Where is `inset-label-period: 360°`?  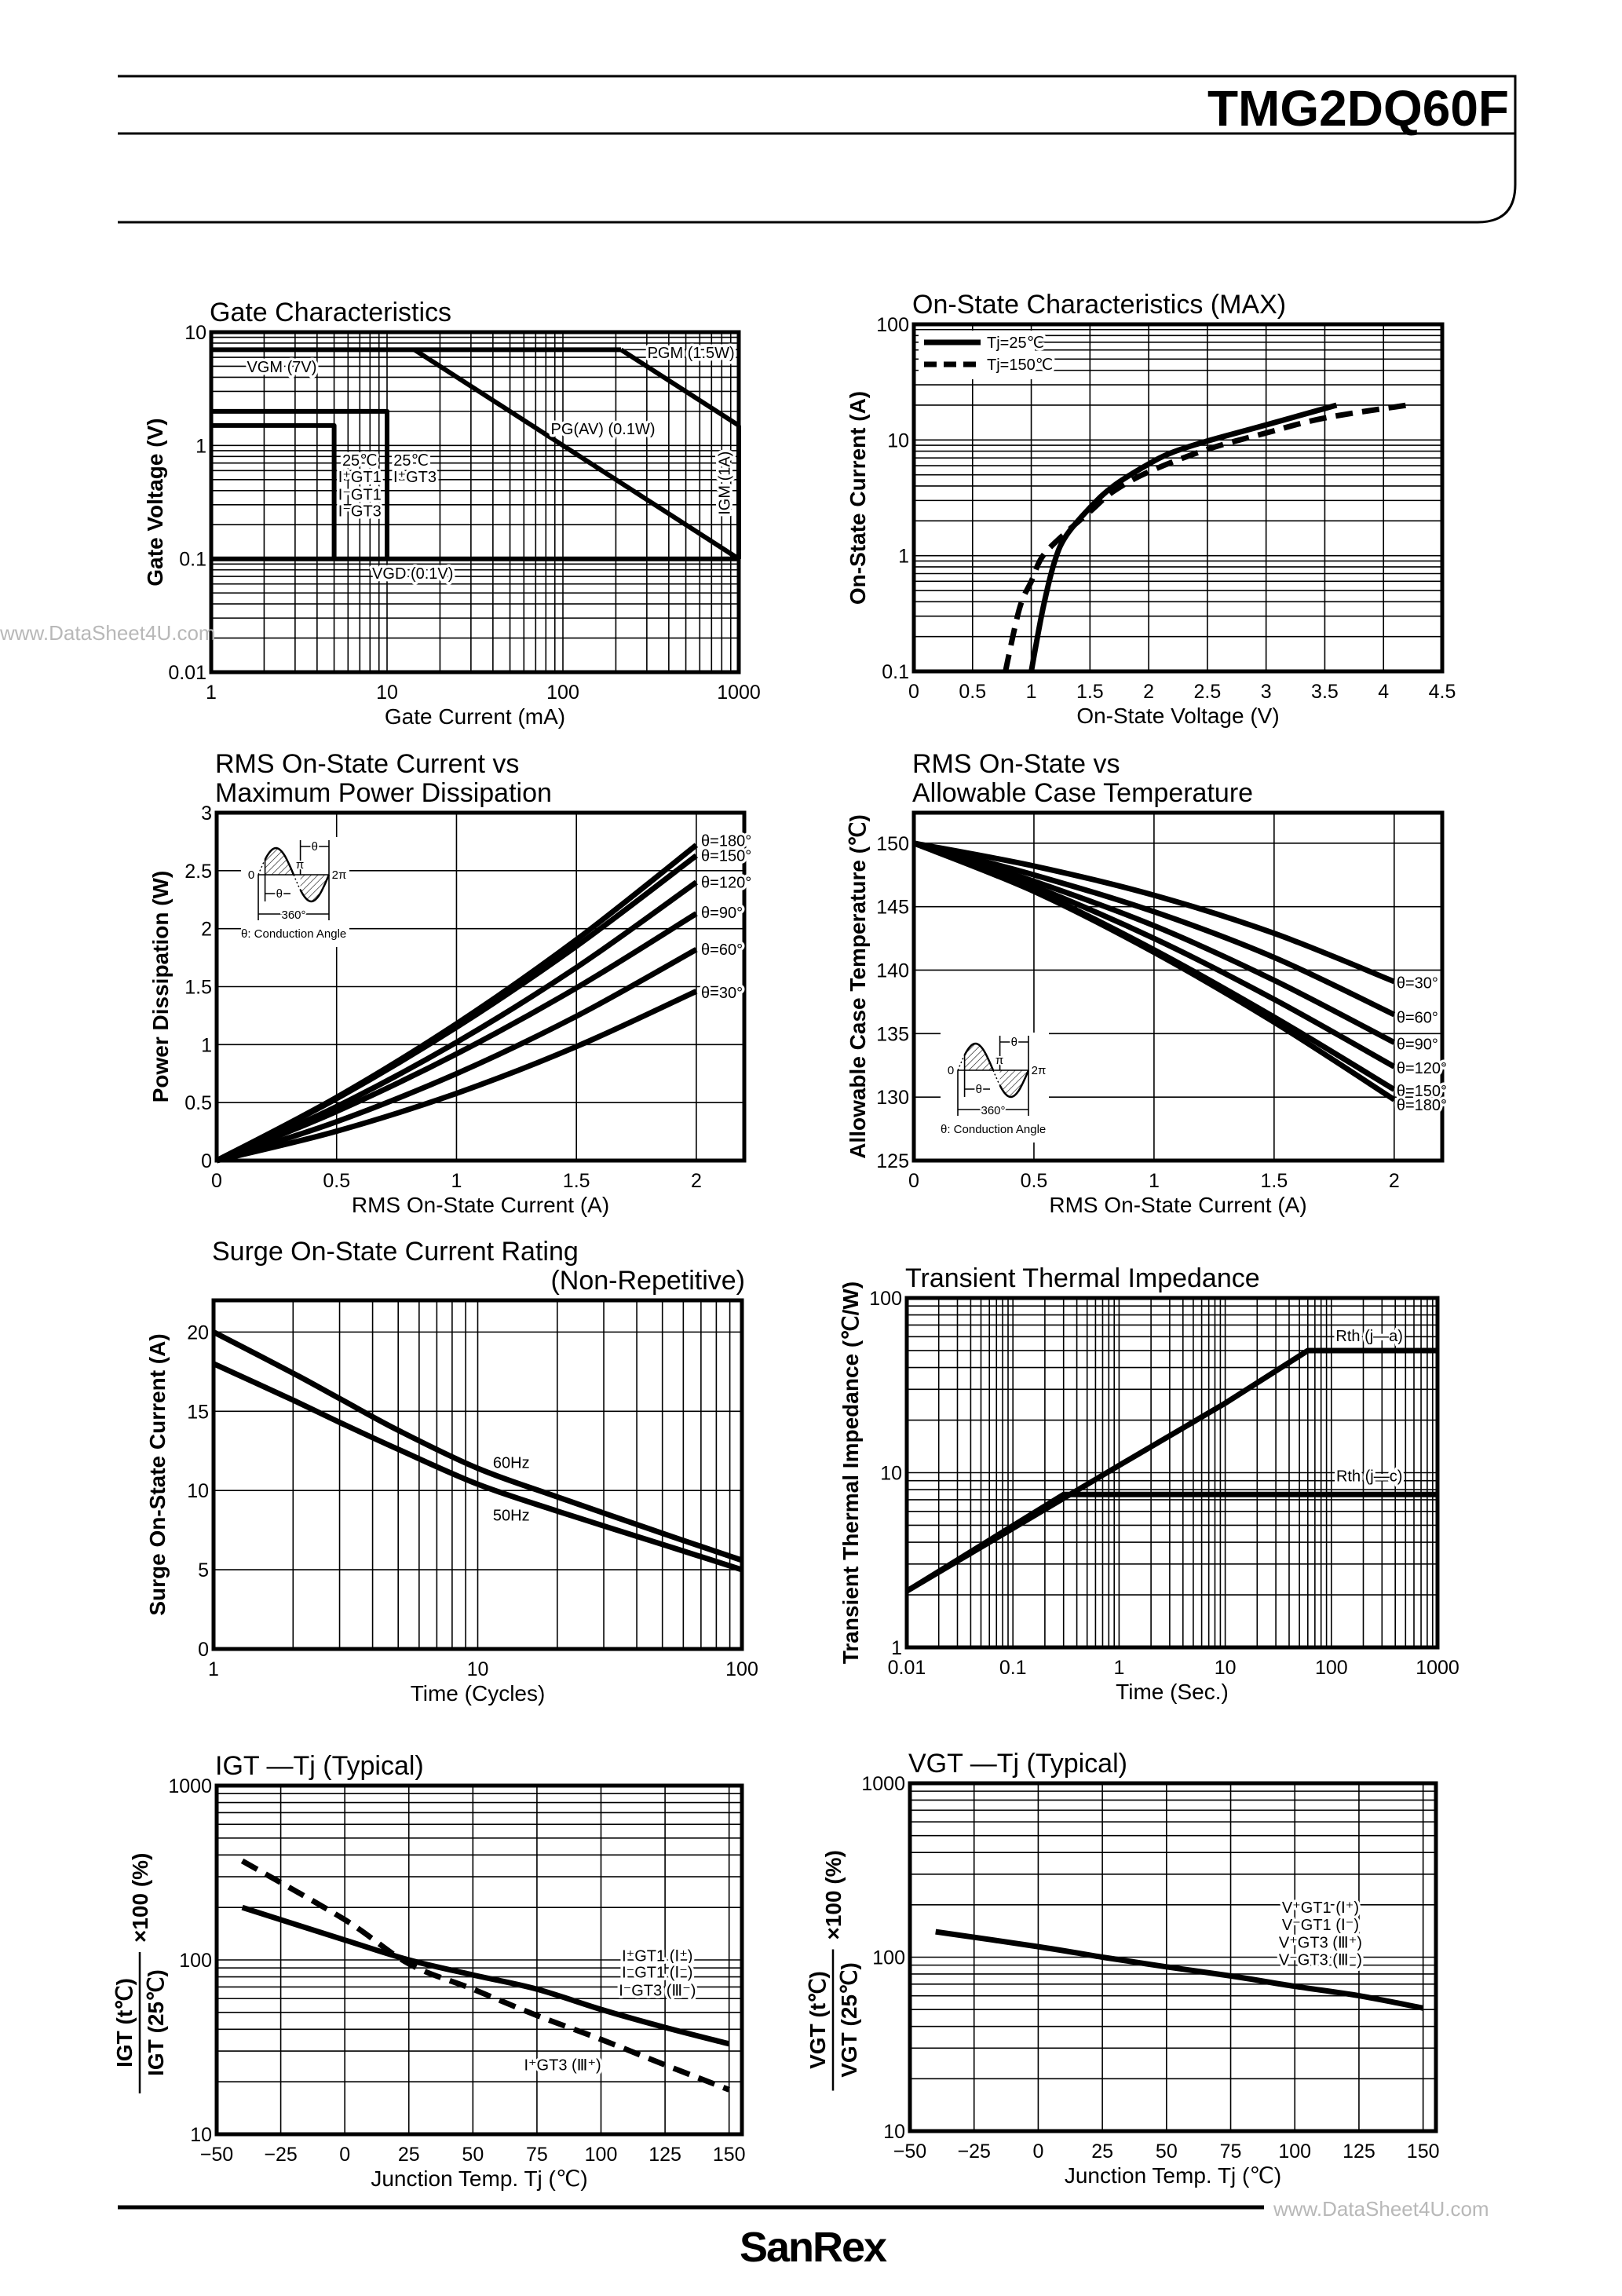
inset-label-period: 360° is located at coordinates (993, 1111).